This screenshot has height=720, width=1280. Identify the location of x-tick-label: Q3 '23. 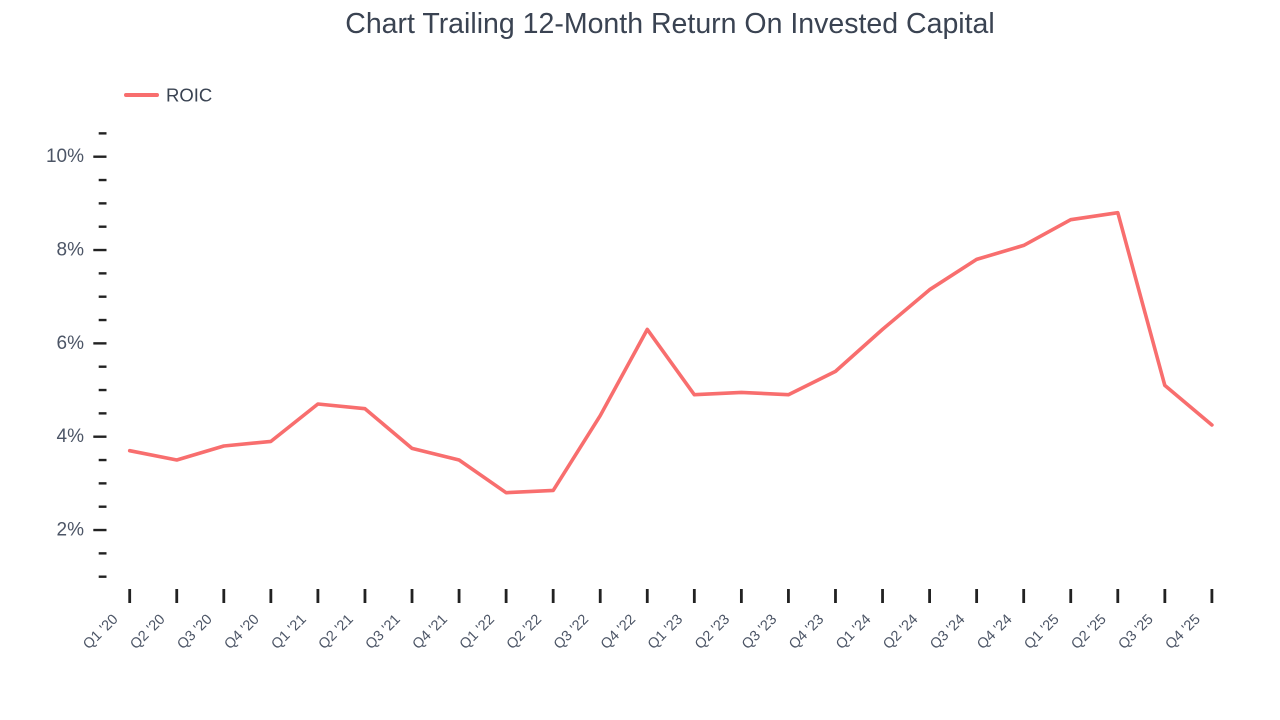
(759, 632).